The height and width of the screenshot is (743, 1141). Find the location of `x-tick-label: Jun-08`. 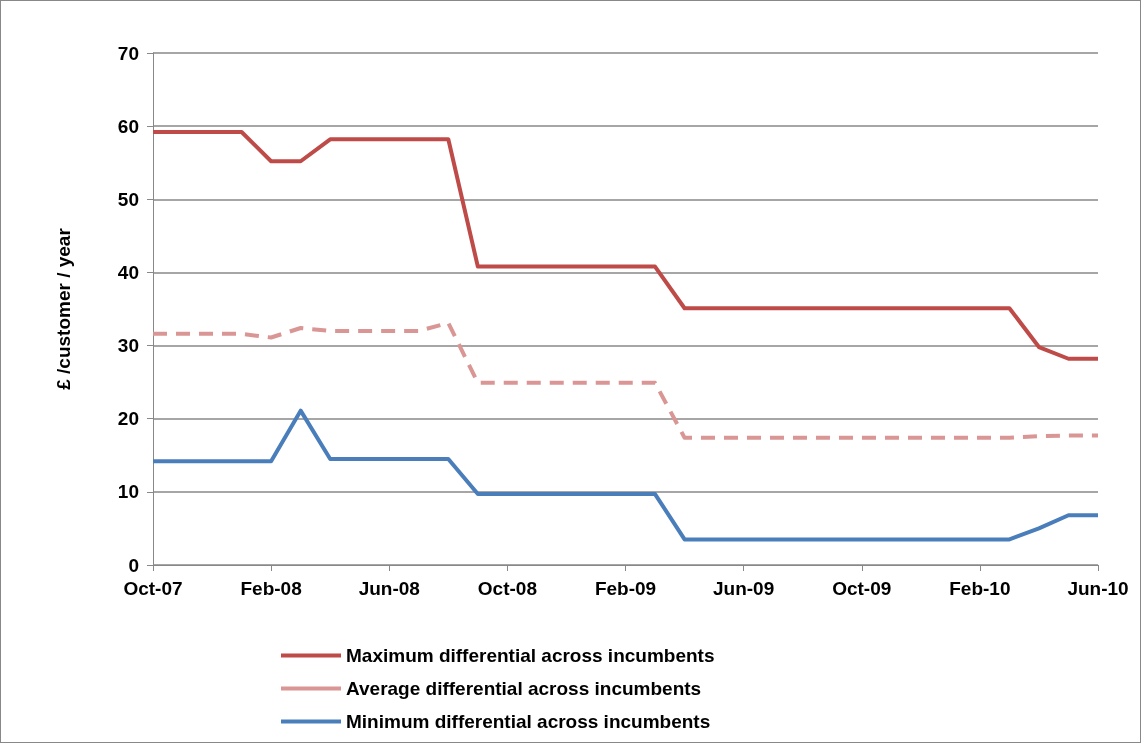

x-tick-label: Jun-08 is located at coordinates (389, 588).